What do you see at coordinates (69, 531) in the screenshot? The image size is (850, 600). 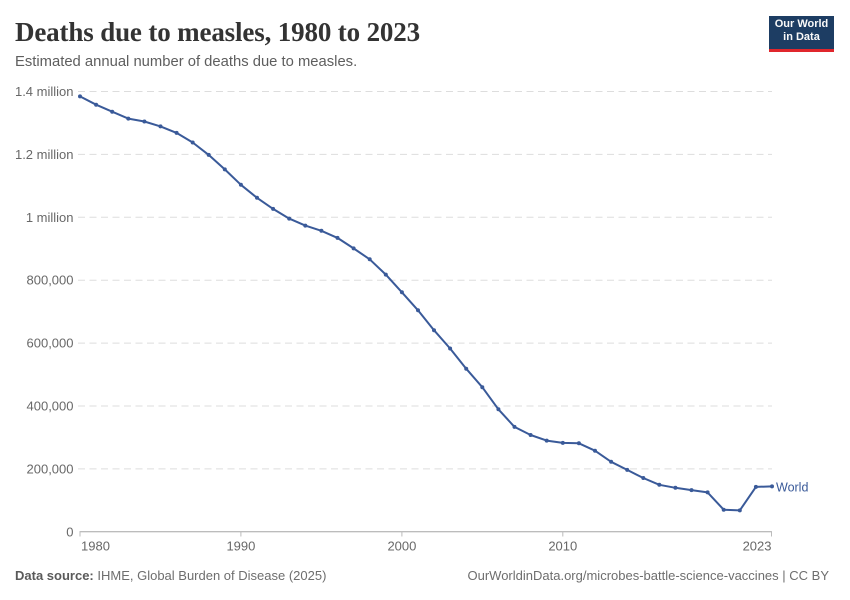 I see `svg-text: 0` at bounding box center [69, 531].